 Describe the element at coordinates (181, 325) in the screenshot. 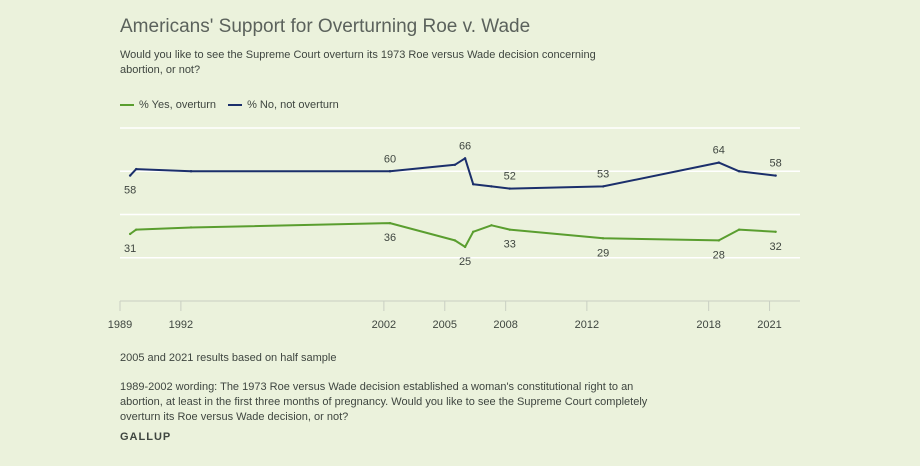

I see `x-tick-label: 1992` at that location.